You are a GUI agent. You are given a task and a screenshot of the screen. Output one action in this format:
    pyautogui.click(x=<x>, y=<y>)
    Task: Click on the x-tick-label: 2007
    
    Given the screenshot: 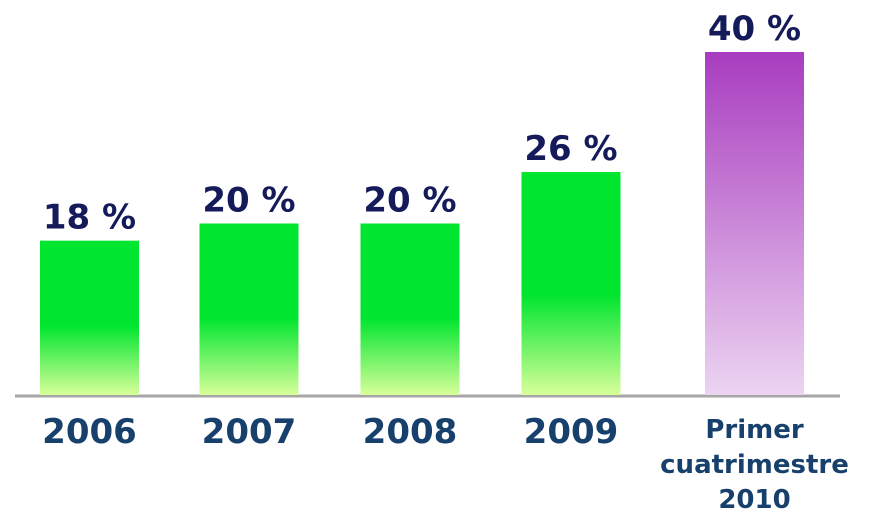 What is the action you would take?
    pyautogui.click(x=249, y=432)
    